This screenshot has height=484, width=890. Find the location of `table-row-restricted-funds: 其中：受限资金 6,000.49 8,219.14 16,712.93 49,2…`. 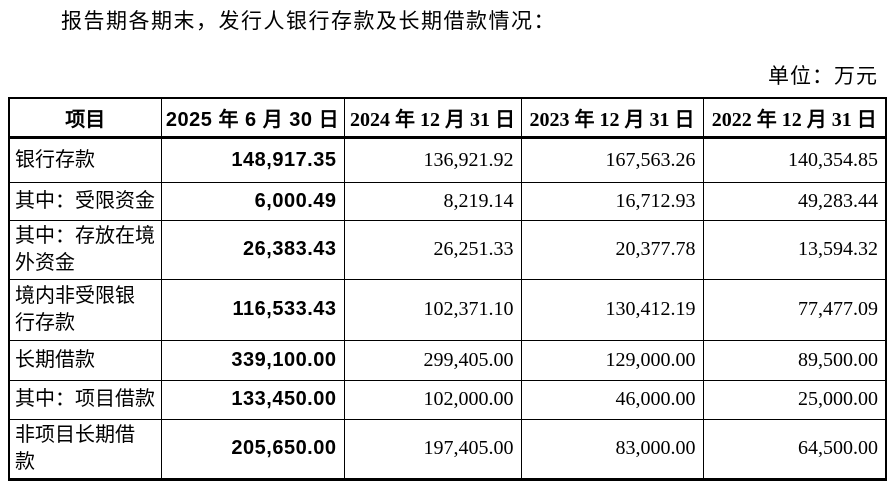

table-row-restricted-funds: 其中：受限资金 6,000.49 8,219.14 16,712.93 49,2… is located at coordinates (447, 201).